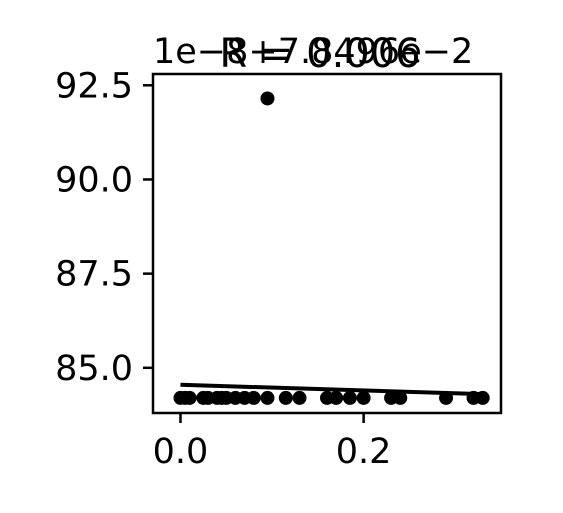 The height and width of the screenshot is (513, 563). What do you see at coordinates (94, 369) in the screenshot?
I see `y-tick-label: 85.0` at bounding box center [94, 369].